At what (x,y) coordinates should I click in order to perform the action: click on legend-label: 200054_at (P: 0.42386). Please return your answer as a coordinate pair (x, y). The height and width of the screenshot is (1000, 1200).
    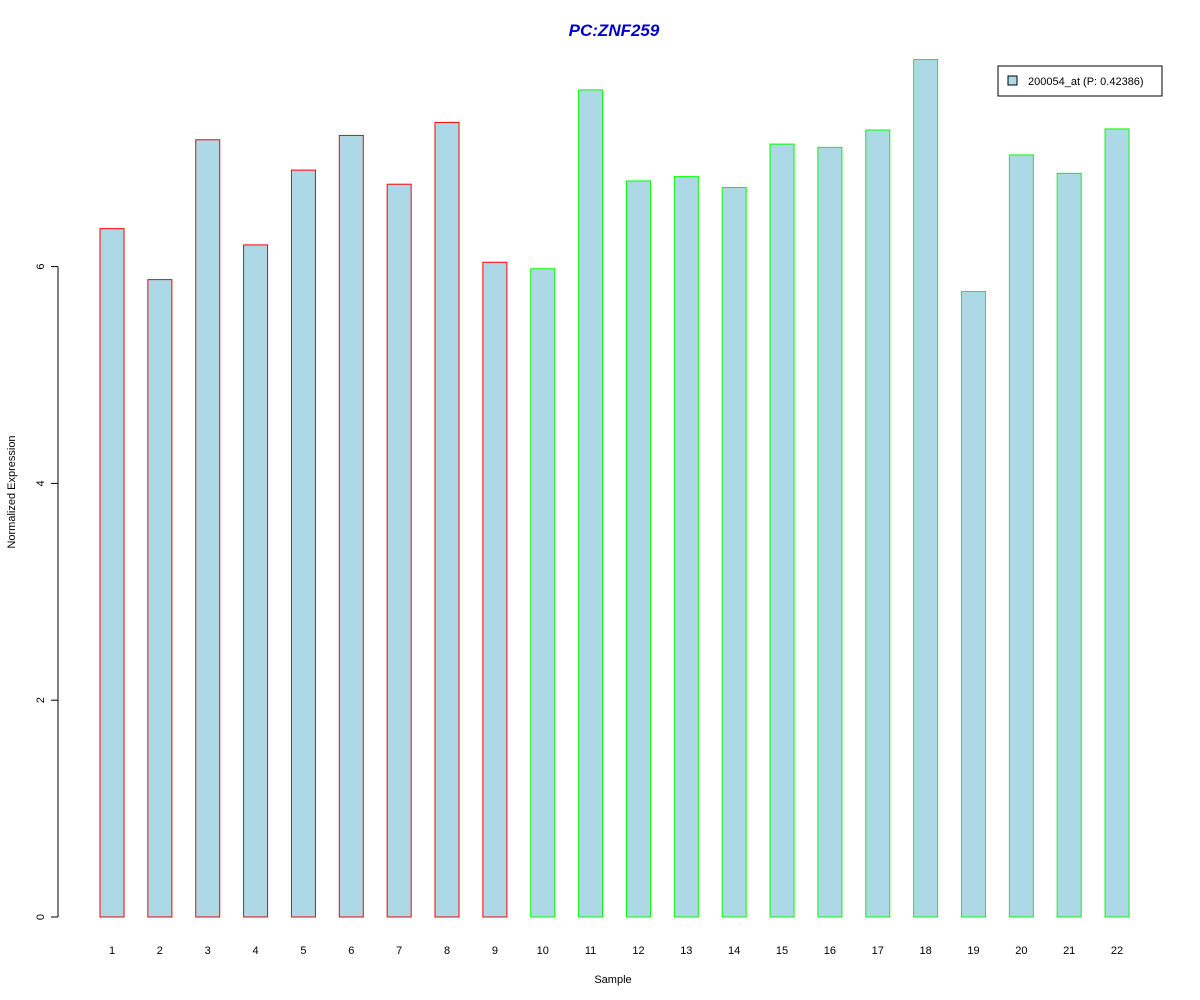
    Looking at the image, I should click on (1086, 82).